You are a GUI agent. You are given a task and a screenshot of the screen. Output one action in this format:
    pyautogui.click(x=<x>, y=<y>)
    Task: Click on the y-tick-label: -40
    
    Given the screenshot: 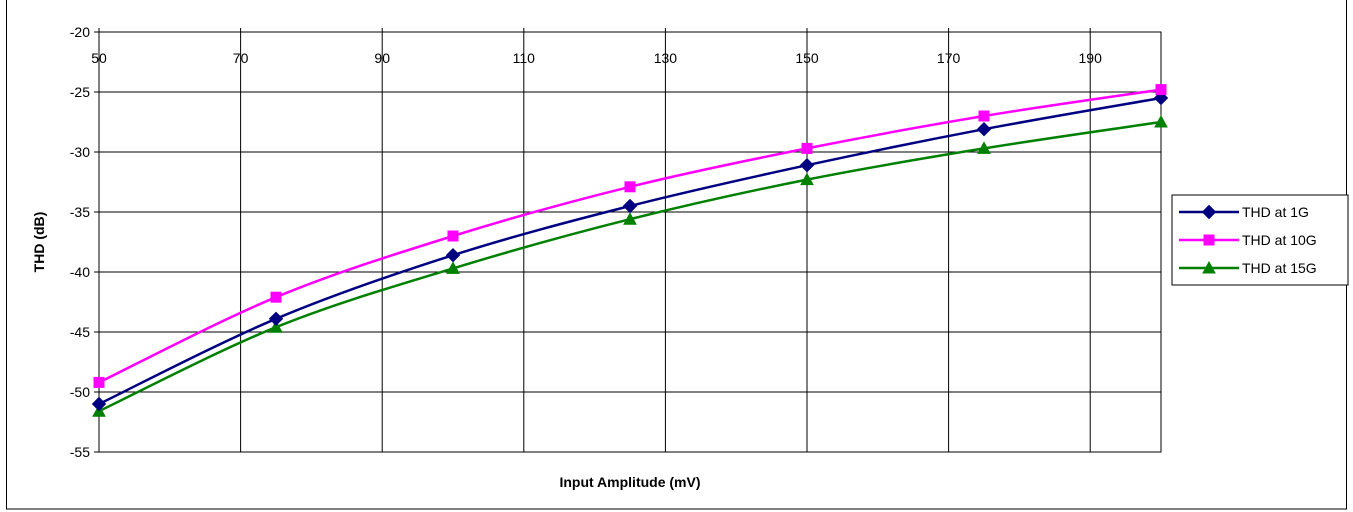 What is the action you would take?
    pyautogui.click(x=80, y=272)
    